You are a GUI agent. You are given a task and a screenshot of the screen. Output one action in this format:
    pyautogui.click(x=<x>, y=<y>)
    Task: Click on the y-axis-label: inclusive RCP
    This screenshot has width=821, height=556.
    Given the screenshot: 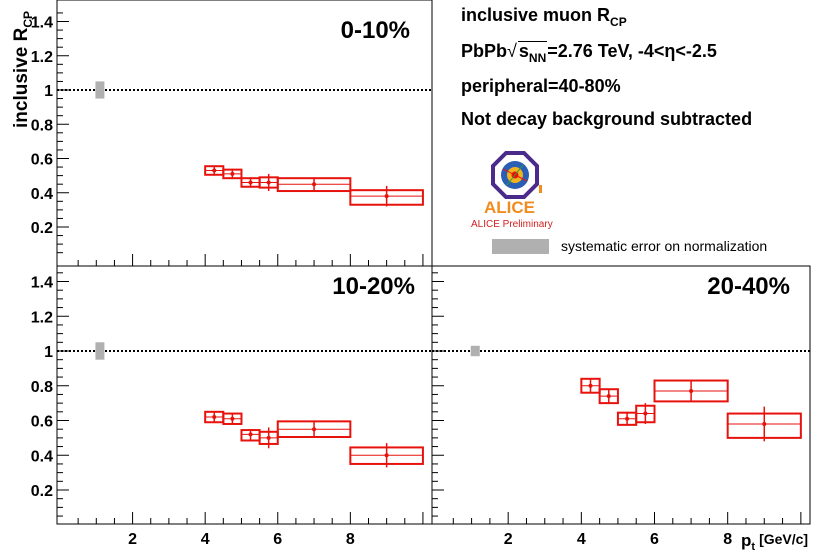 What is the action you would take?
    pyautogui.click(x=23, y=69)
    